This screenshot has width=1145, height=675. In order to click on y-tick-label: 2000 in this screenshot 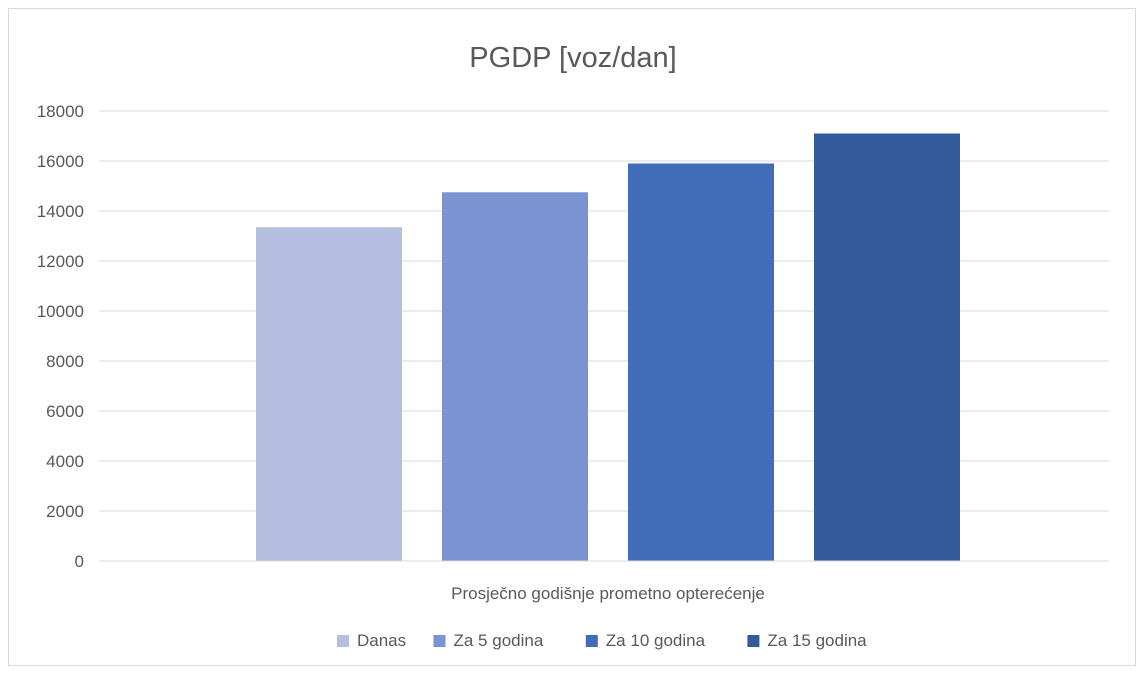, I will do `click(65, 511)`.